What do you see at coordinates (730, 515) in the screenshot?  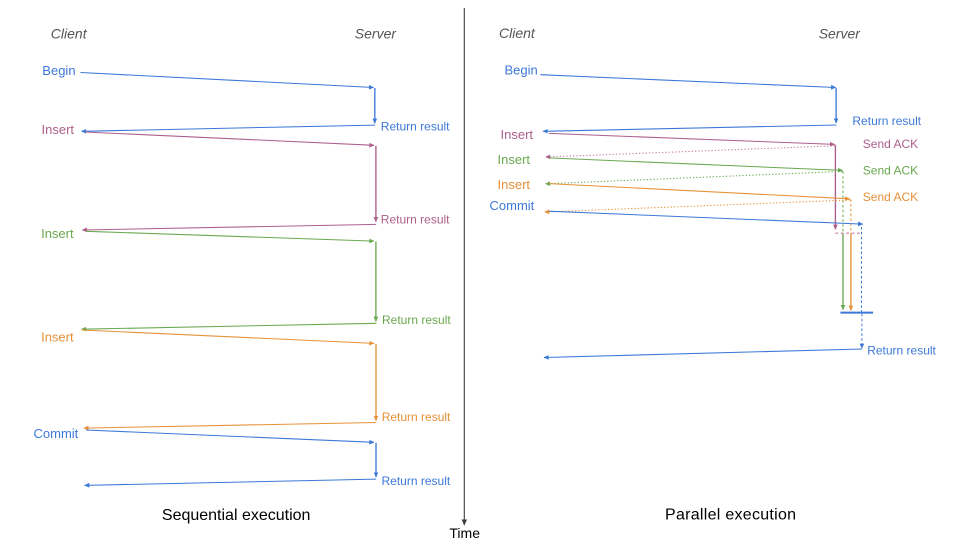 I see `svg-text: Parallel execution` at bounding box center [730, 515].